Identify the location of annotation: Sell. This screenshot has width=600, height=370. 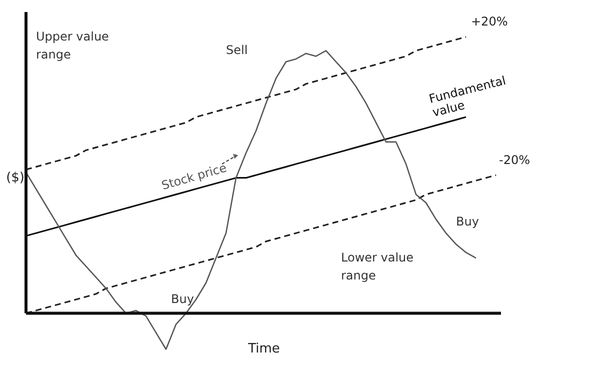
(237, 50).